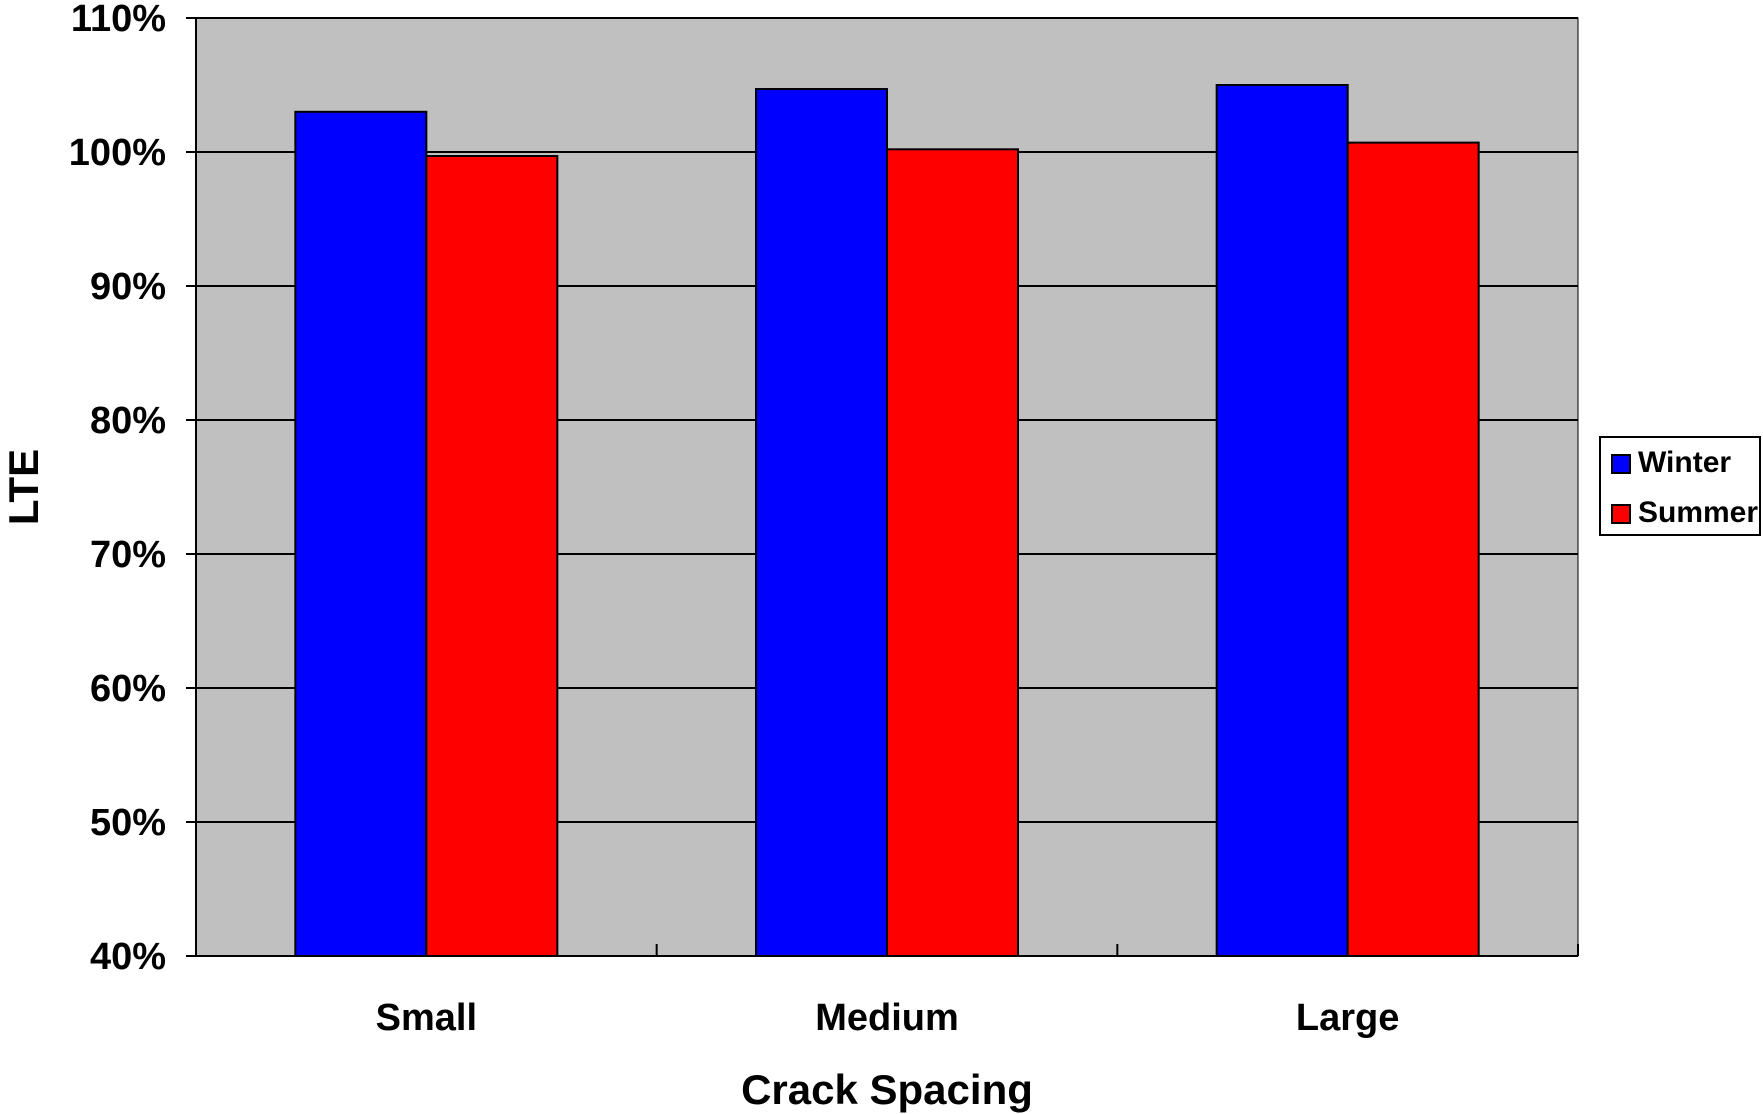 Image resolution: width=1763 pixels, height=1114 pixels. Describe the element at coordinates (887, 1089) in the screenshot. I see `x-axis-title: Crack Spacing` at that location.